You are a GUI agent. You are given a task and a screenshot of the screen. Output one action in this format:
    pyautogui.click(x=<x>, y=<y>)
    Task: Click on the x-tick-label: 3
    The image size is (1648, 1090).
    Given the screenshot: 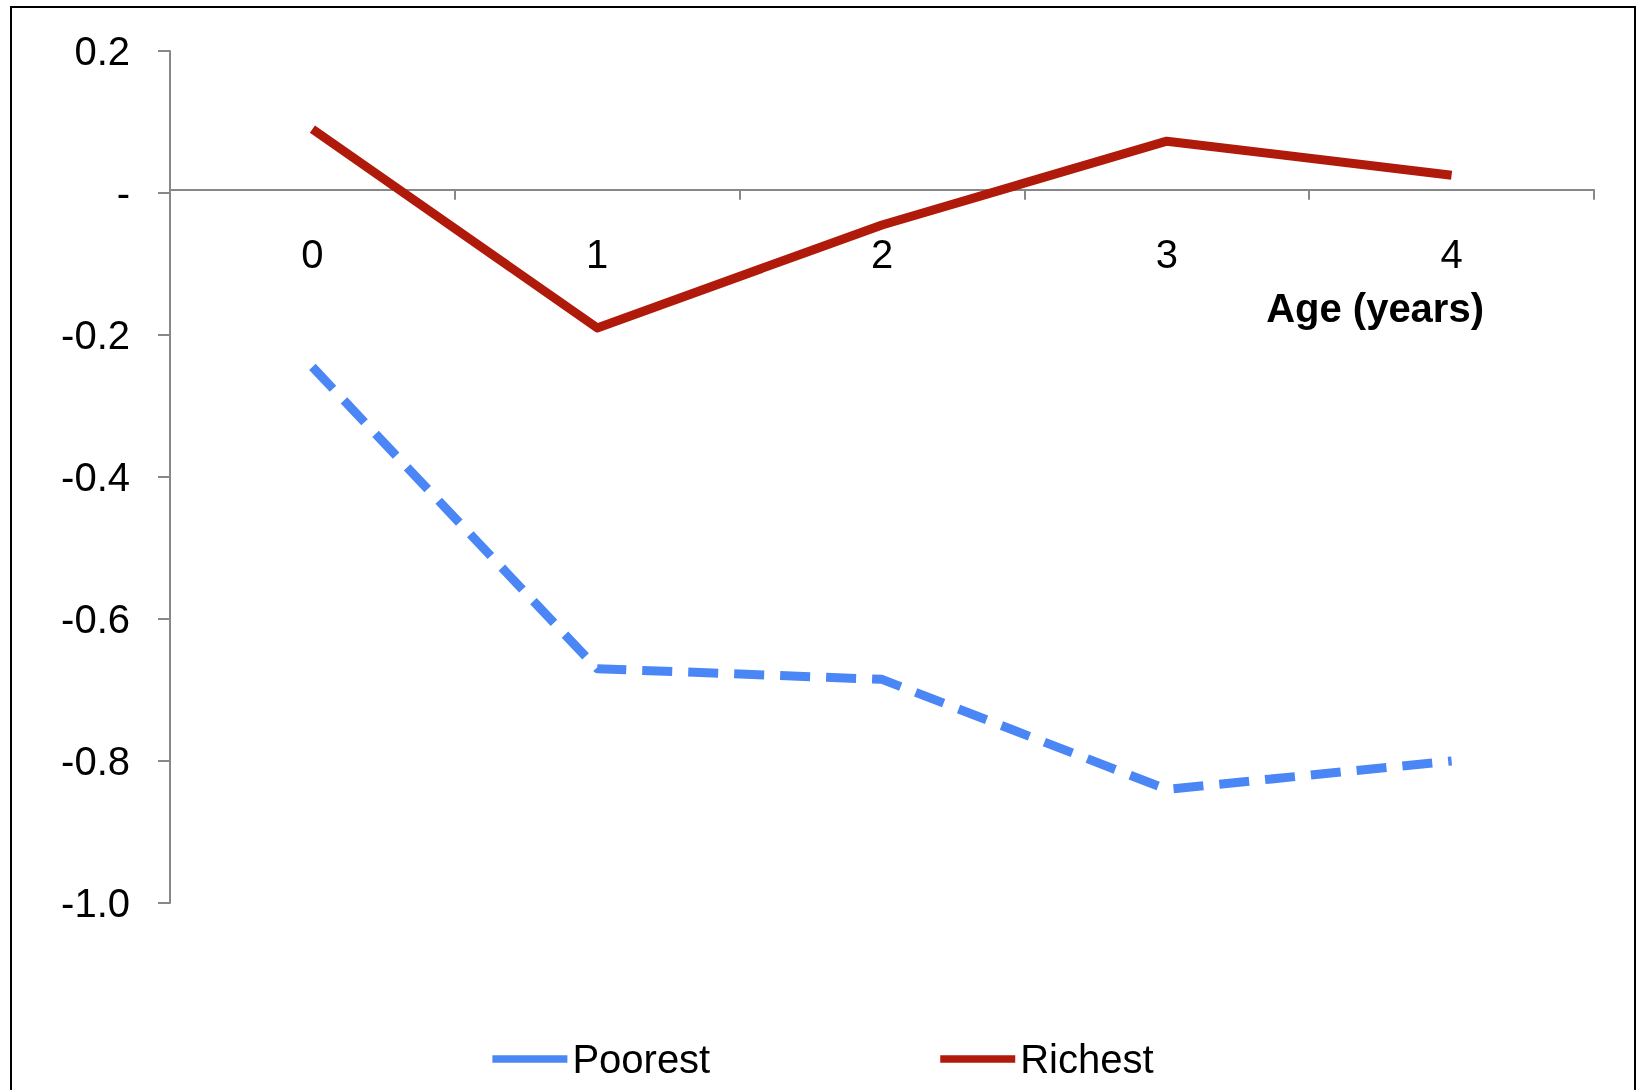 What is the action you would take?
    pyautogui.click(x=1166, y=253)
    